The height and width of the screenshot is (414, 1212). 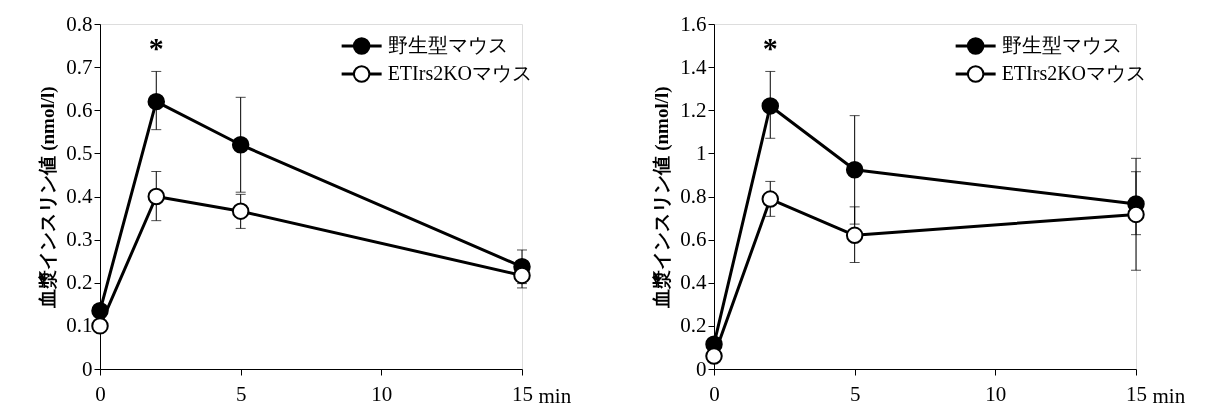 I want to click on y-tick-label: 1.4, so click(x=693, y=66).